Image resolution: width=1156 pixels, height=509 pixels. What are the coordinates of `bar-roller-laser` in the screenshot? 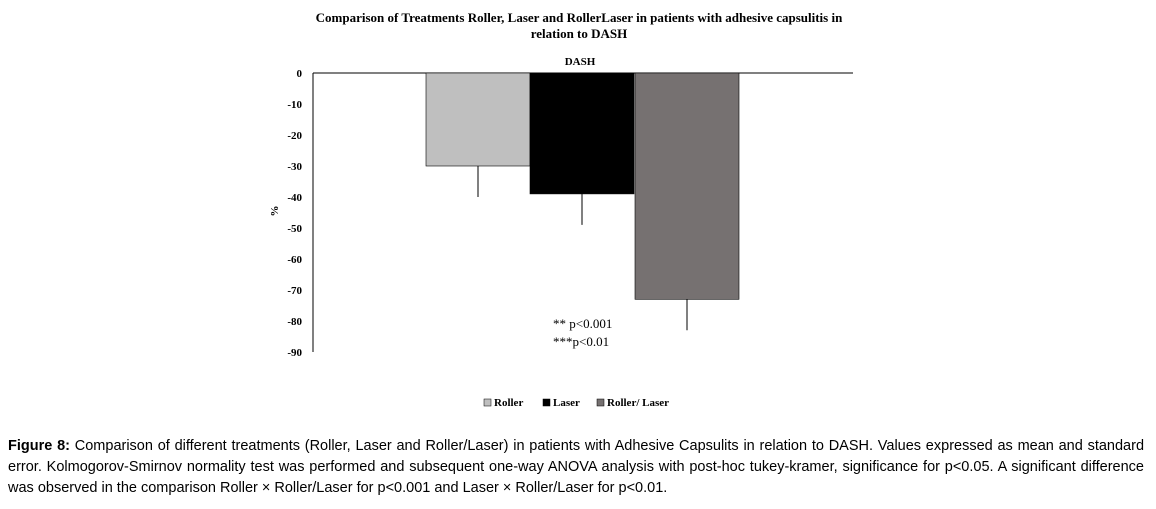 It's located at (687, 186).